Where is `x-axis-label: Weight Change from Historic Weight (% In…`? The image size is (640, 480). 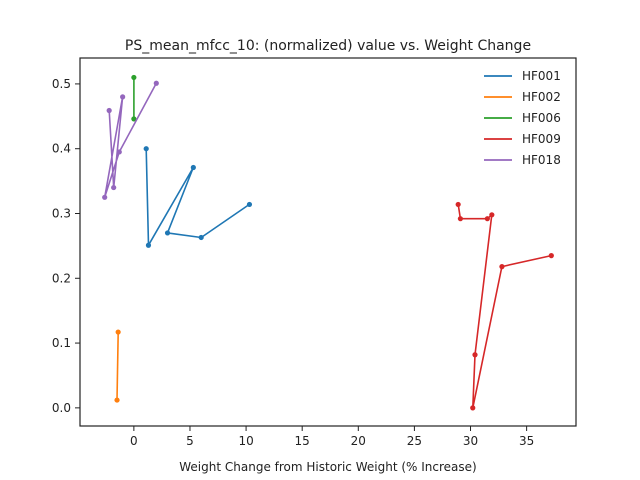
x-axis-label: Weight Change from Historic Weight (% In… is located at coordinates (327, 467).